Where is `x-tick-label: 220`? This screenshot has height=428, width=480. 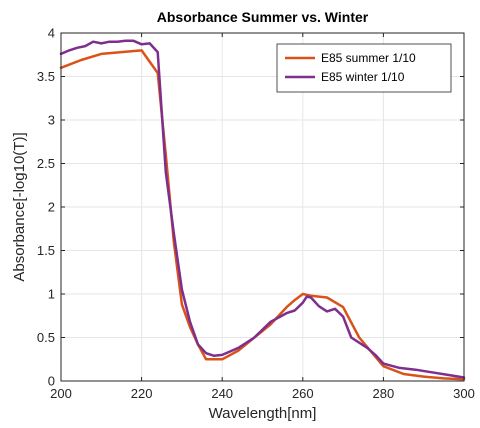
x-tick-label: 220 is located at coordinates (142, 393).